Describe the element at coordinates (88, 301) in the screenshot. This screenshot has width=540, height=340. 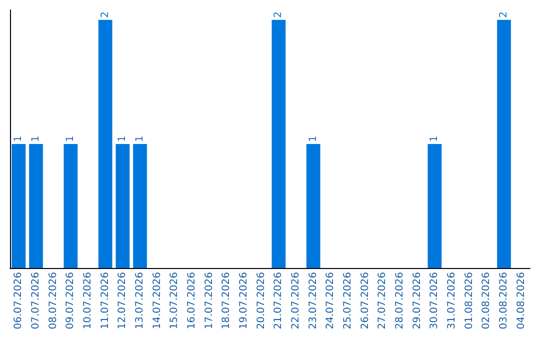
I see `x-tick-label: 10.07.2026` at that location.